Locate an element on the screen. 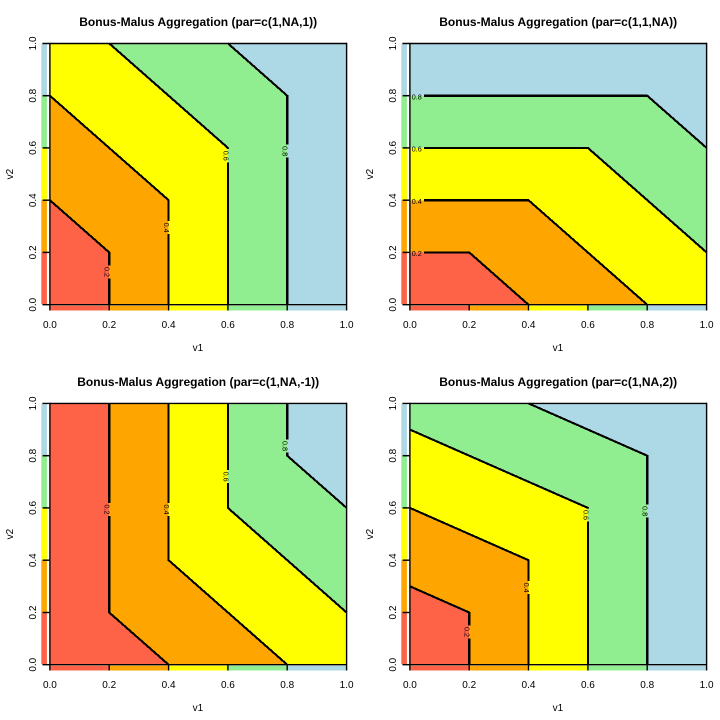 The width and height of the screenshot is (720, 720). svg-text:Bonus-Malus Aggregation (par=c: Bonus-Malus Aggregation (par=c(1,1,NA)) is located at coordinates (558, 22).